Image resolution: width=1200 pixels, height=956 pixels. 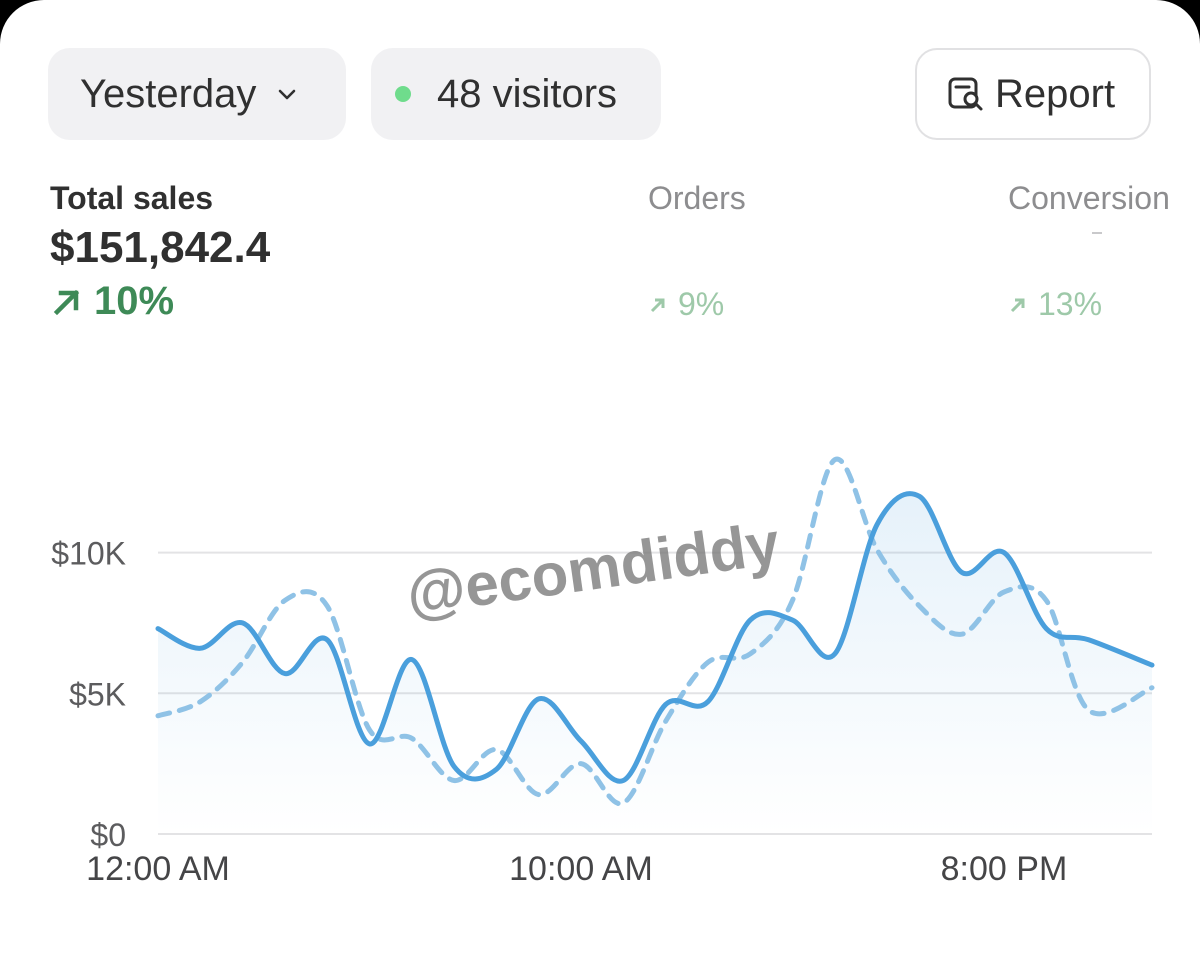 I want to click on metric-orders: Orders 9%, so click(x=697, y=251).